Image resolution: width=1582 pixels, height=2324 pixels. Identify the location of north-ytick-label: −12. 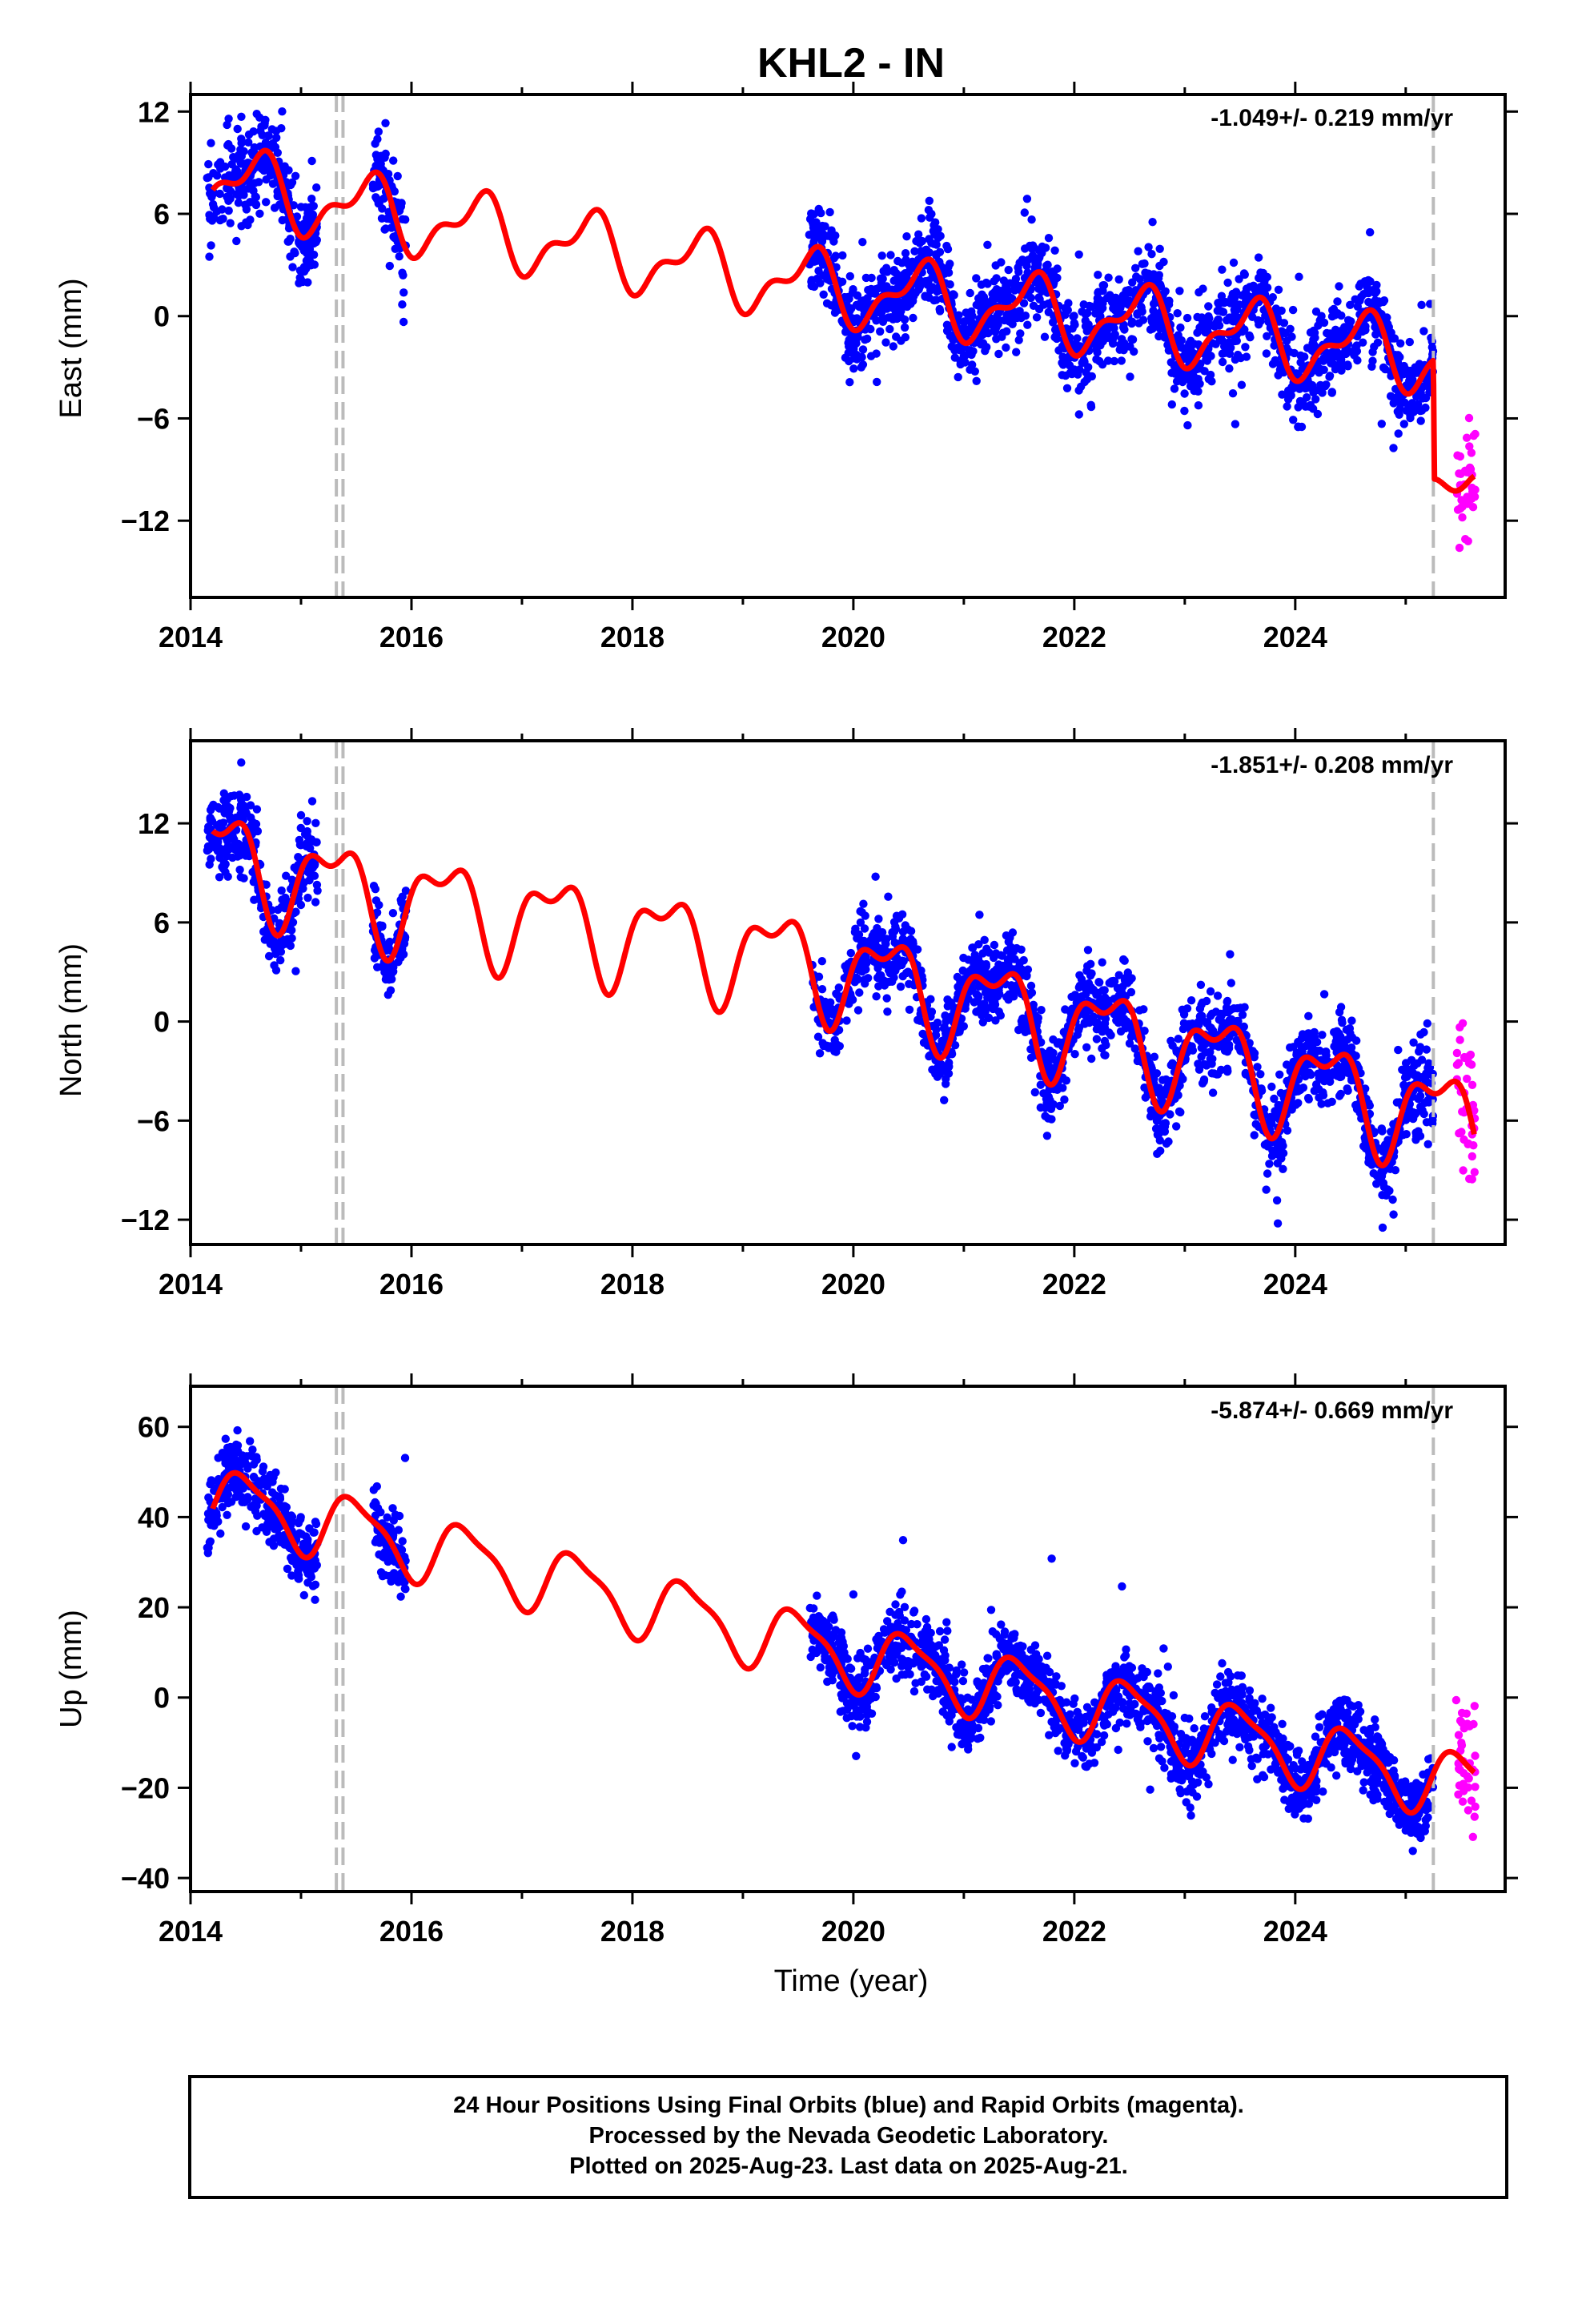
(145, 1220).